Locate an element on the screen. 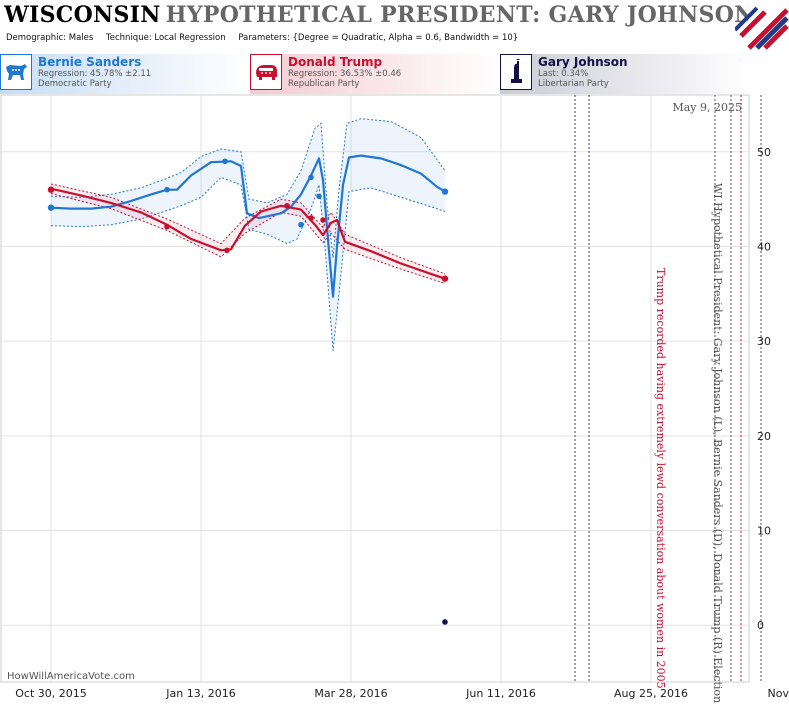  y-tick-label: 30 is located at coordinates (764, 341).